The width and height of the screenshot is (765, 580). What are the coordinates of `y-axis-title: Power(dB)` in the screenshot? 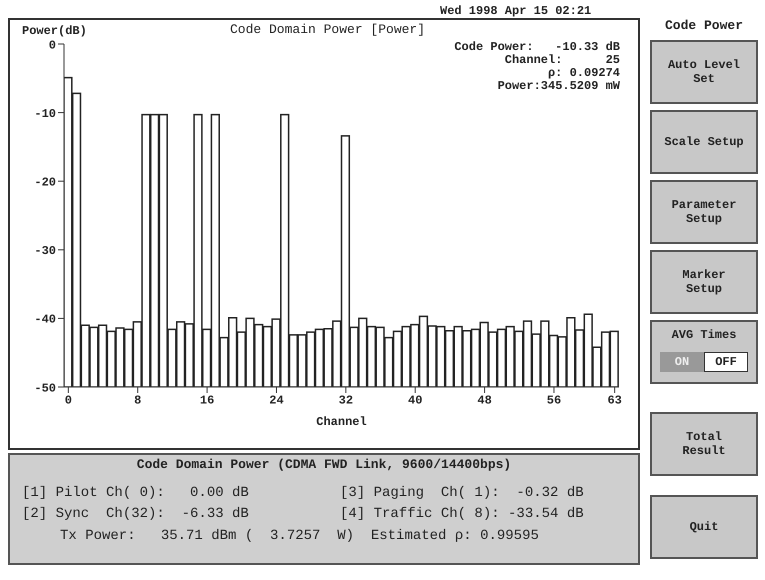 It's located at (54, 31).